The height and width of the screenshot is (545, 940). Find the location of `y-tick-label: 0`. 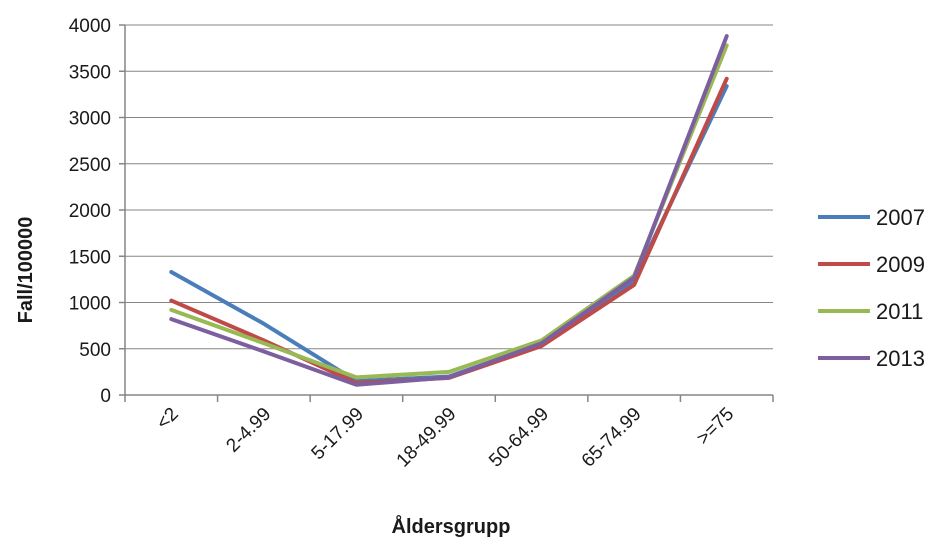

y-tick-label: 0 is located at coordinates (105, 396).